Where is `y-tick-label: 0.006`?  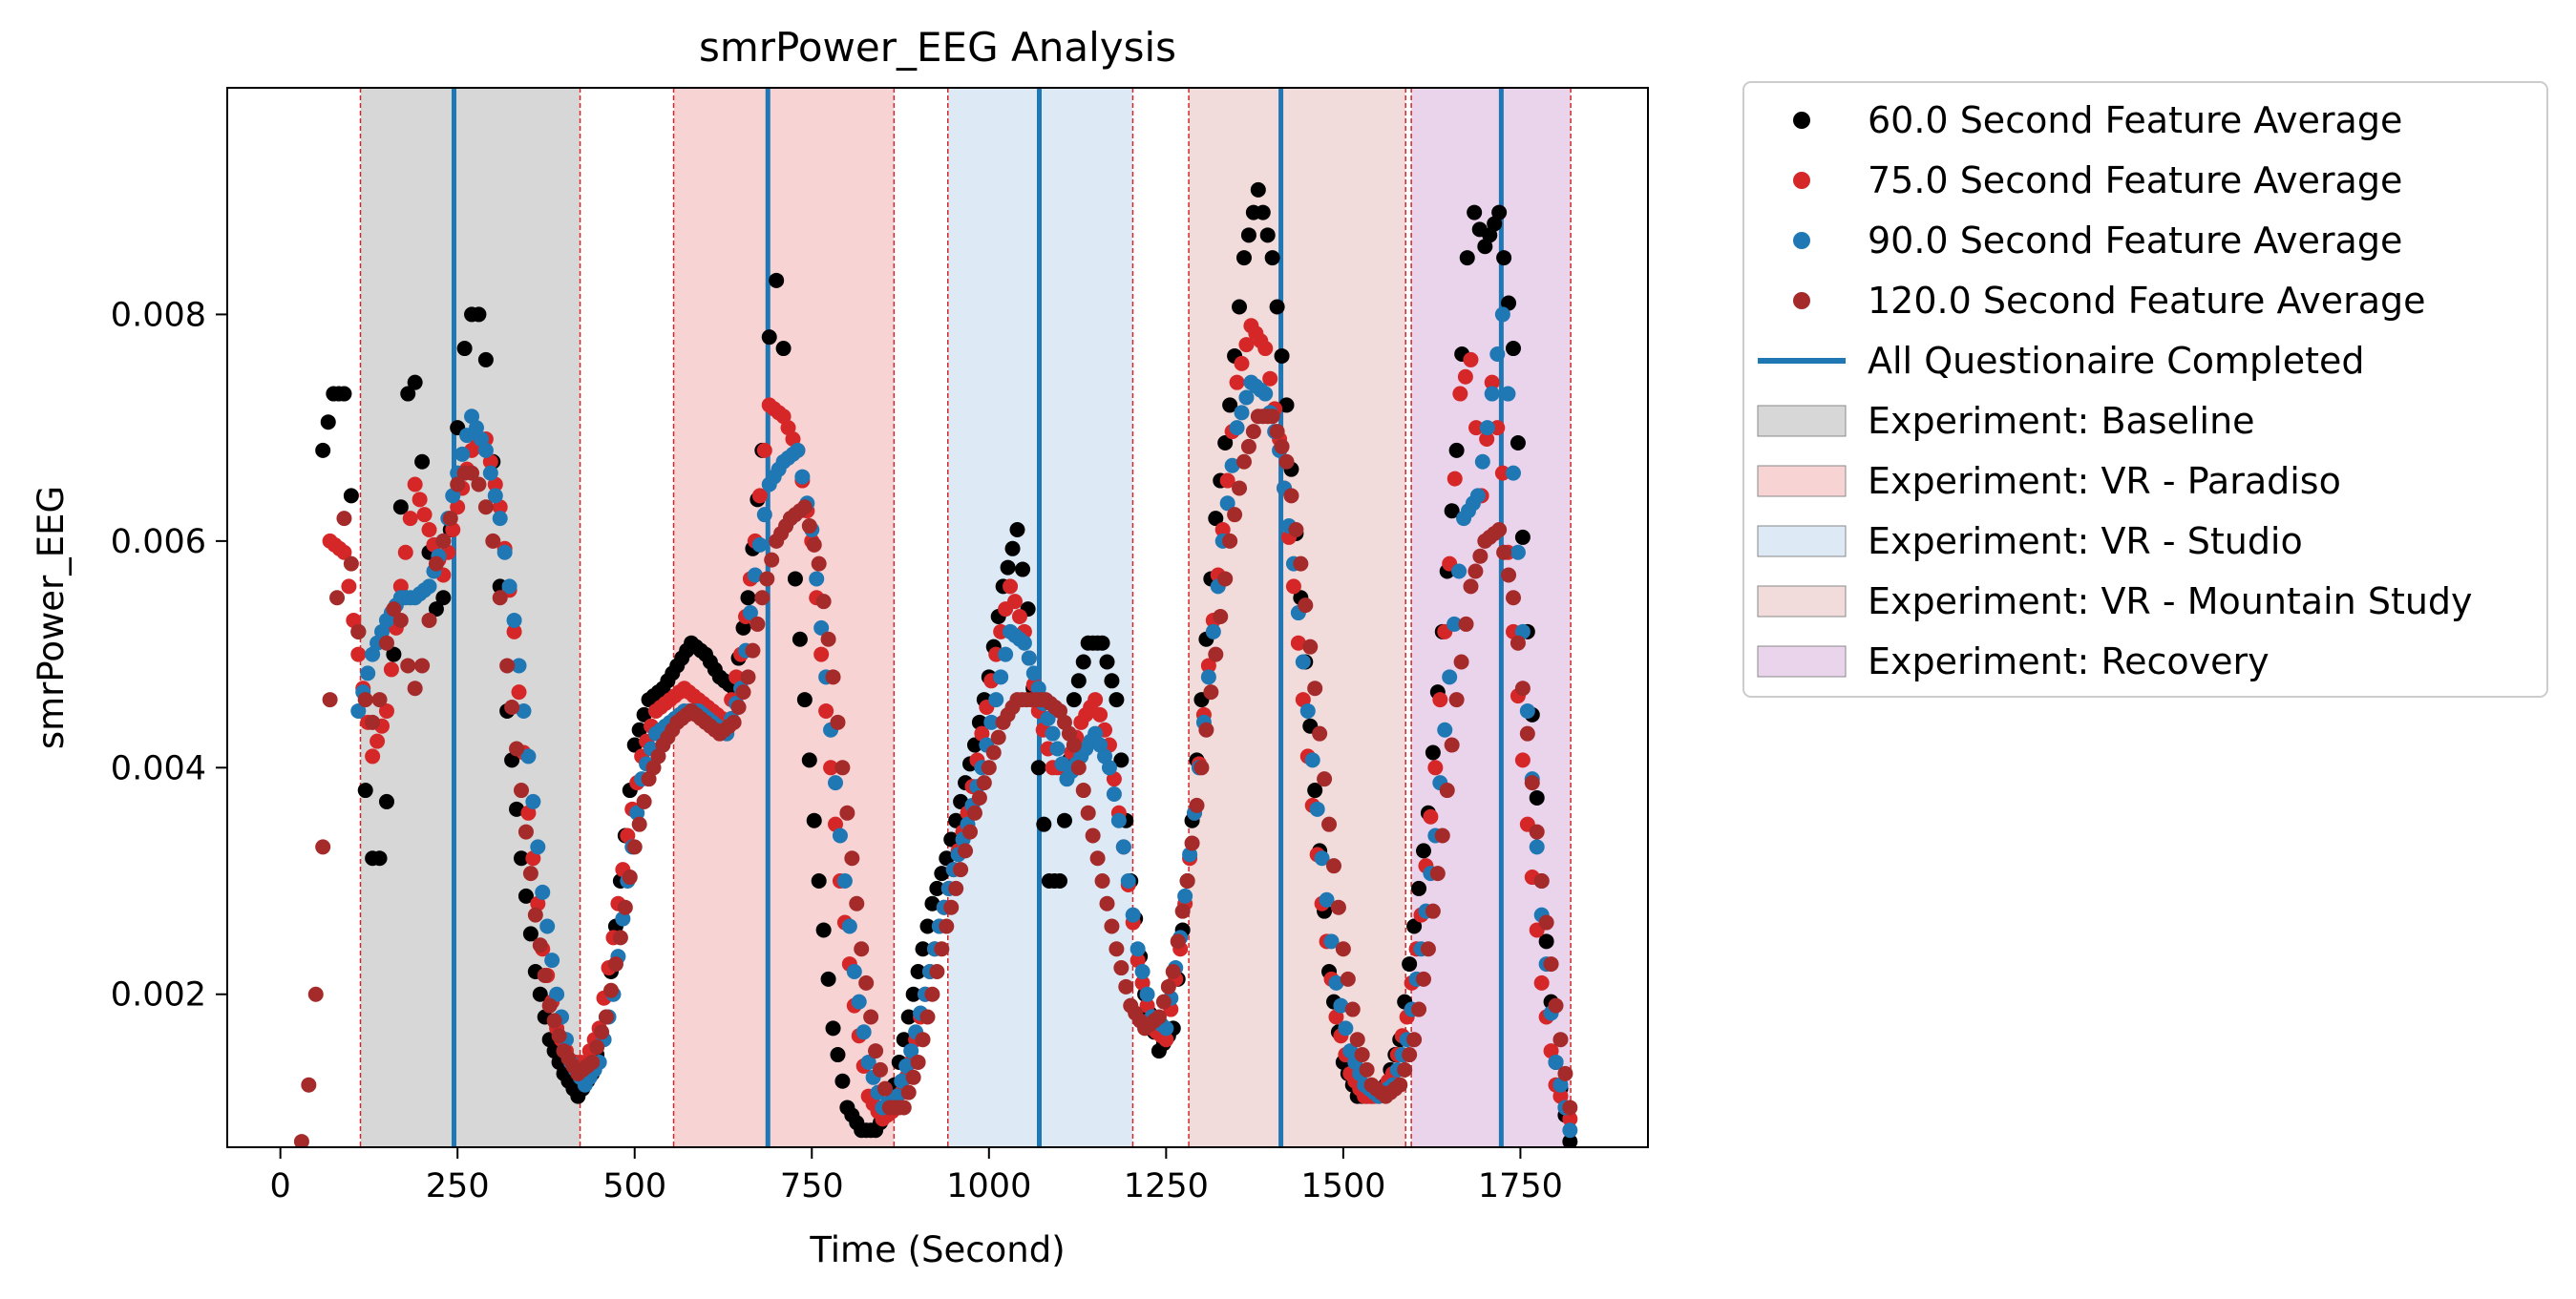 y-tick-label: 0.006 is located at coordinates (158, 542).